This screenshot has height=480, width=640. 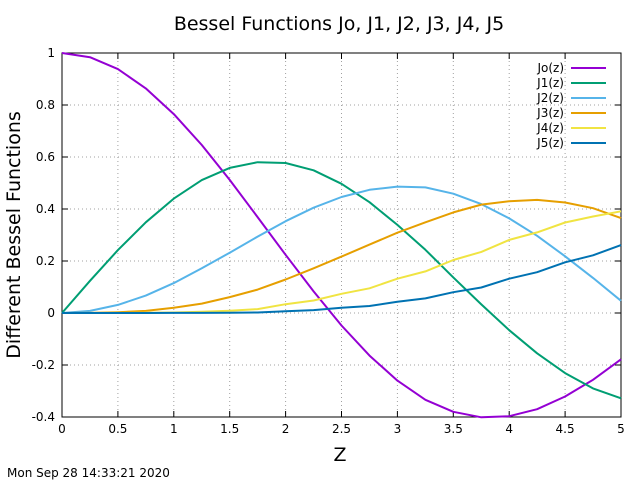 What do you see at coordinates (43, 365) in the screenshot?
I see `y-tick-label: -0.2` at bounding box center [43, 365].